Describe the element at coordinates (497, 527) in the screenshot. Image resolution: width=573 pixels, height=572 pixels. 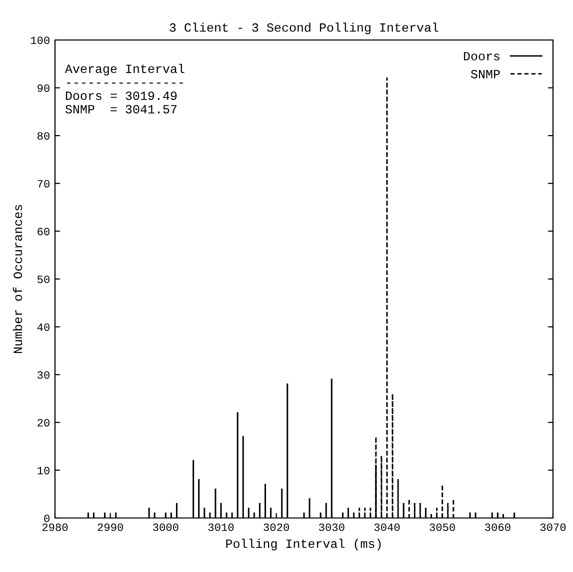
I see `x-tick-label: 3060` at that location.